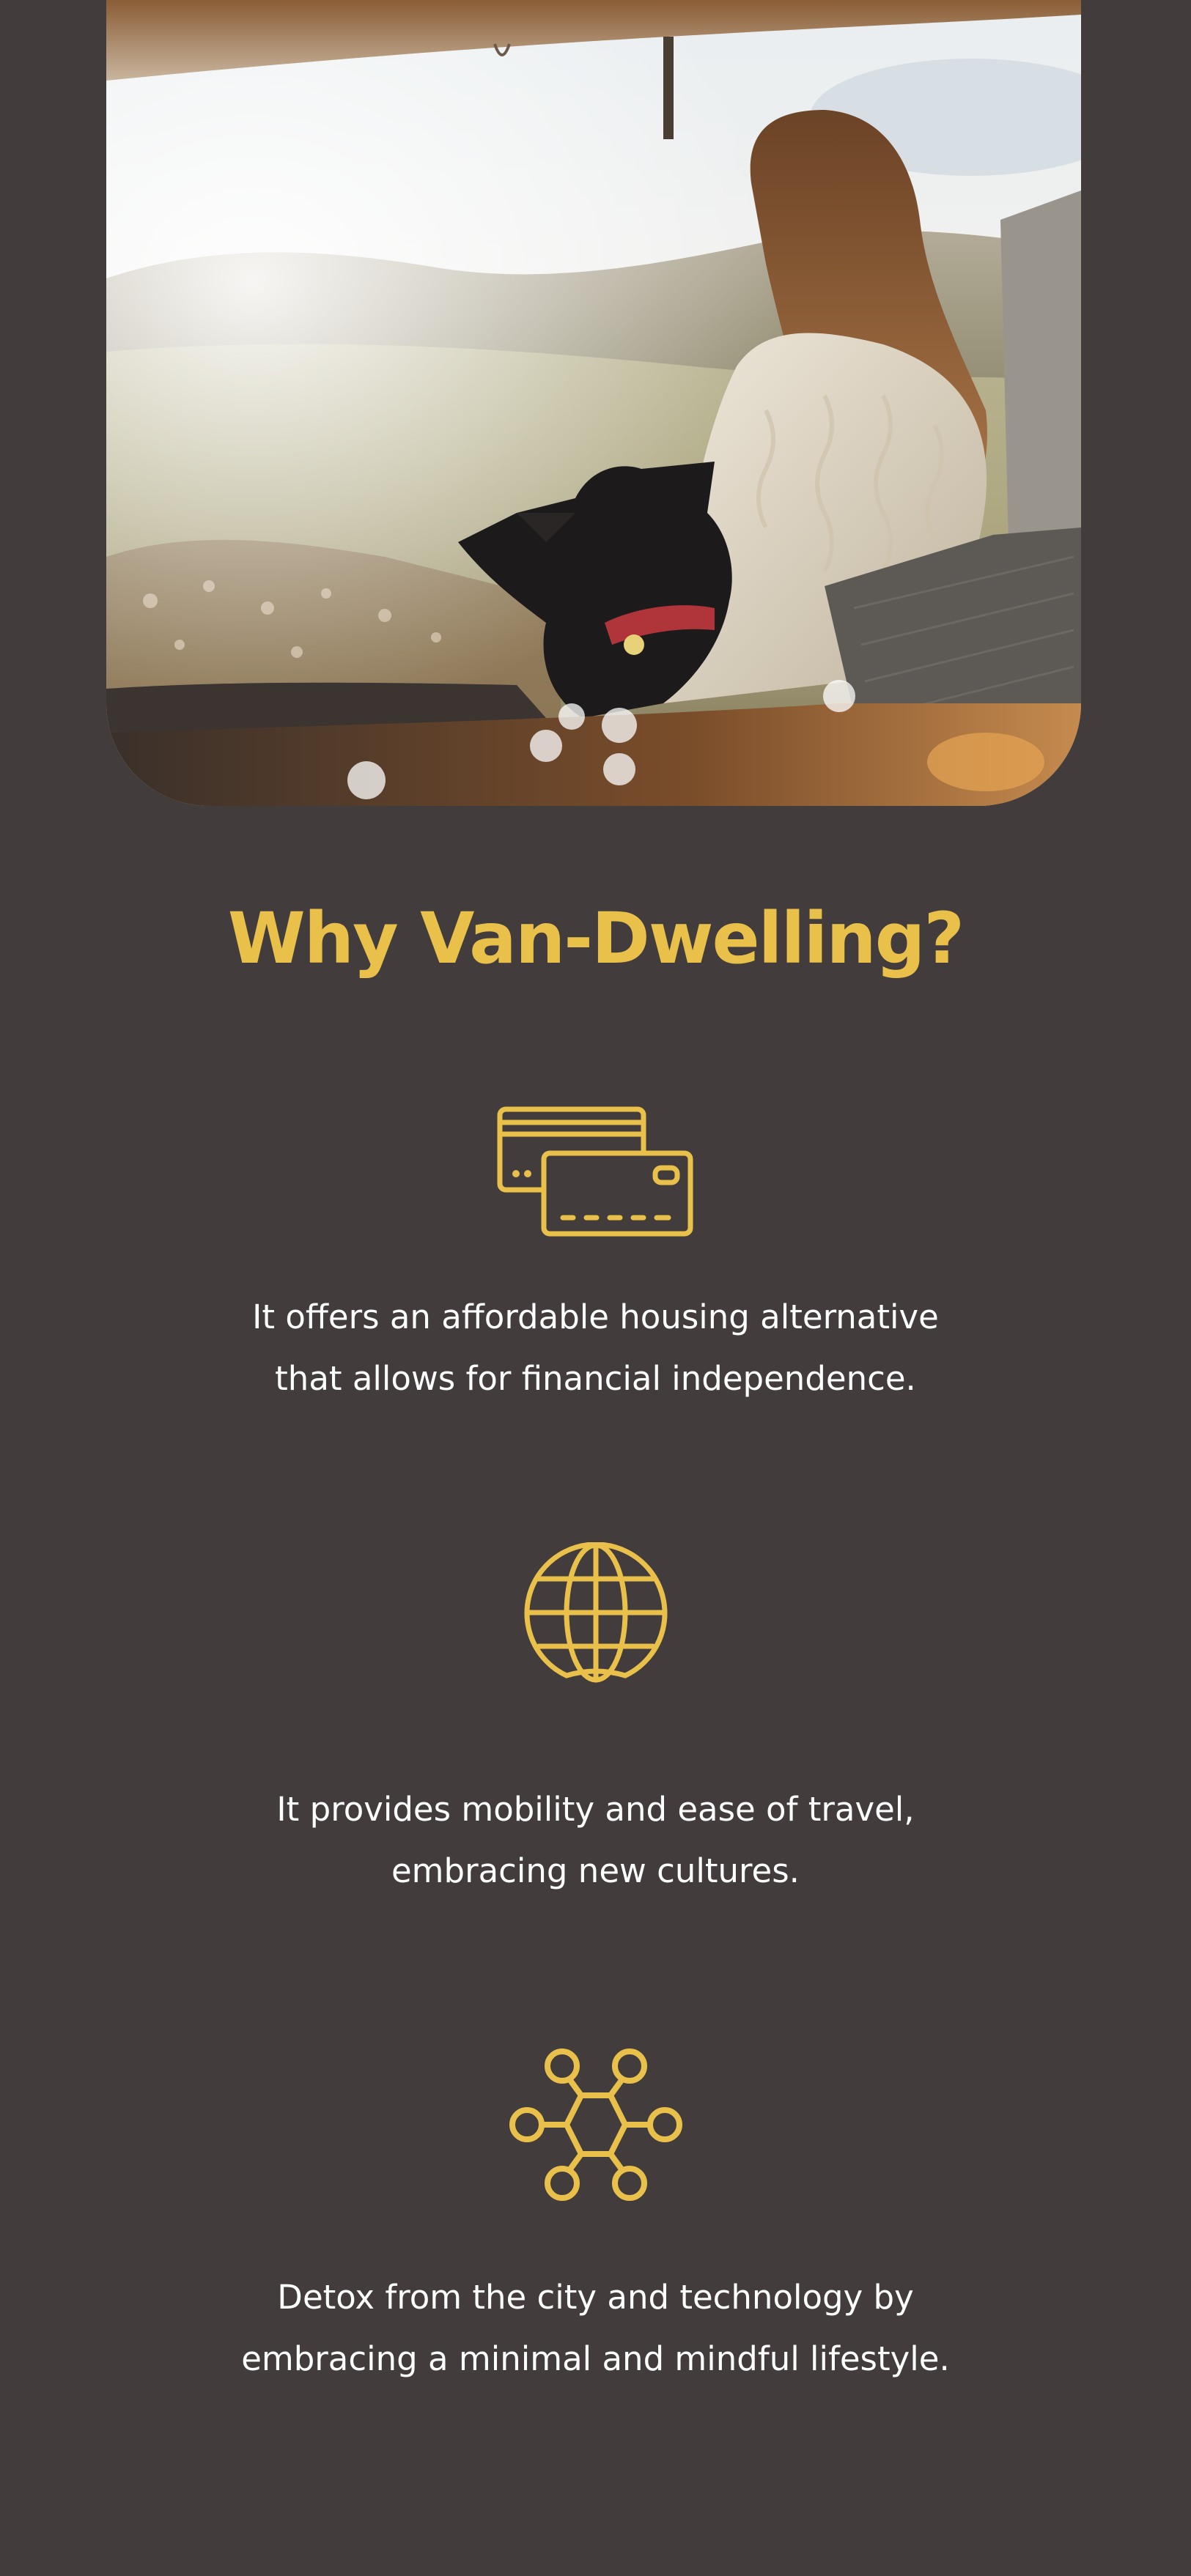  I want to click on credit-cards-icon, so click(595, 1171).